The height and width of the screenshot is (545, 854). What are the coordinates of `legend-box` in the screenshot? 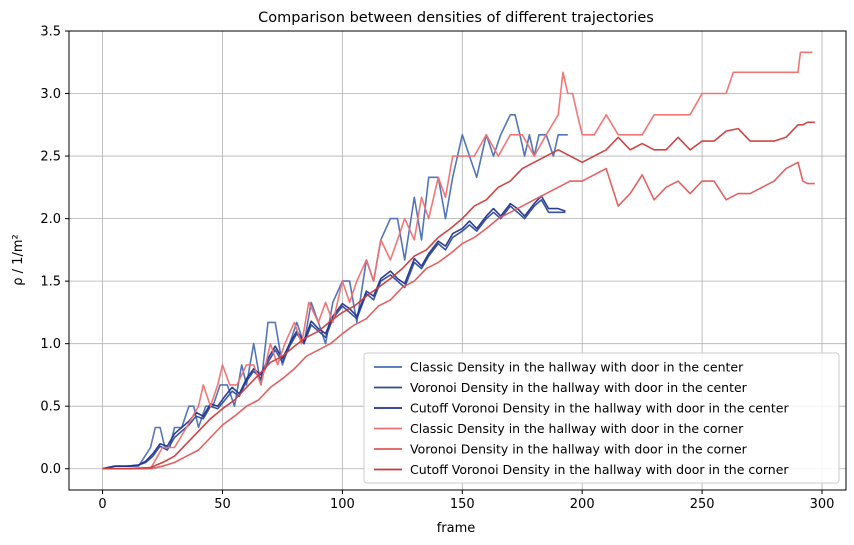 It's located at (601, 418).